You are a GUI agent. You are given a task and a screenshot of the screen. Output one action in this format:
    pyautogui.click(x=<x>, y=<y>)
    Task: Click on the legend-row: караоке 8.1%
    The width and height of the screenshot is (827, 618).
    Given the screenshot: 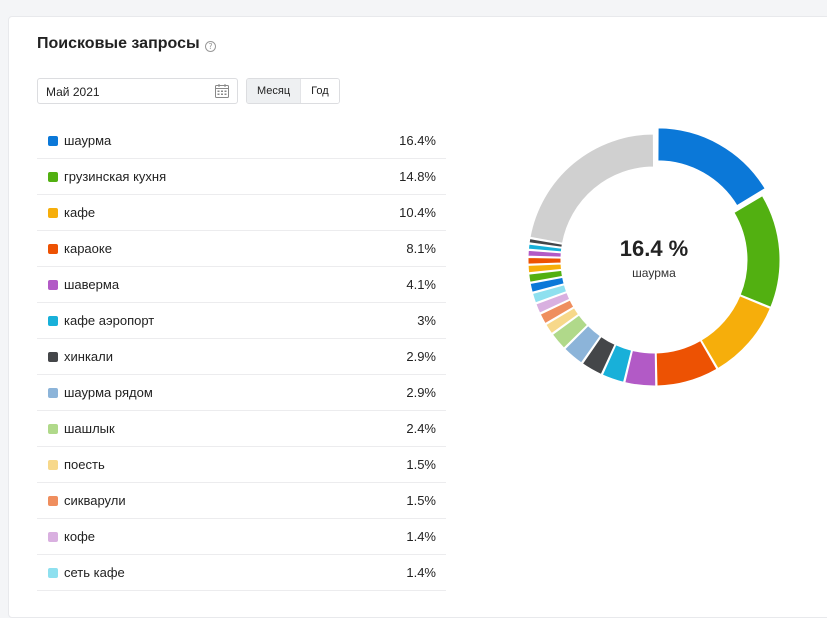 What is the action you would take?
    pyautogui.click(x=241, y=249)
    